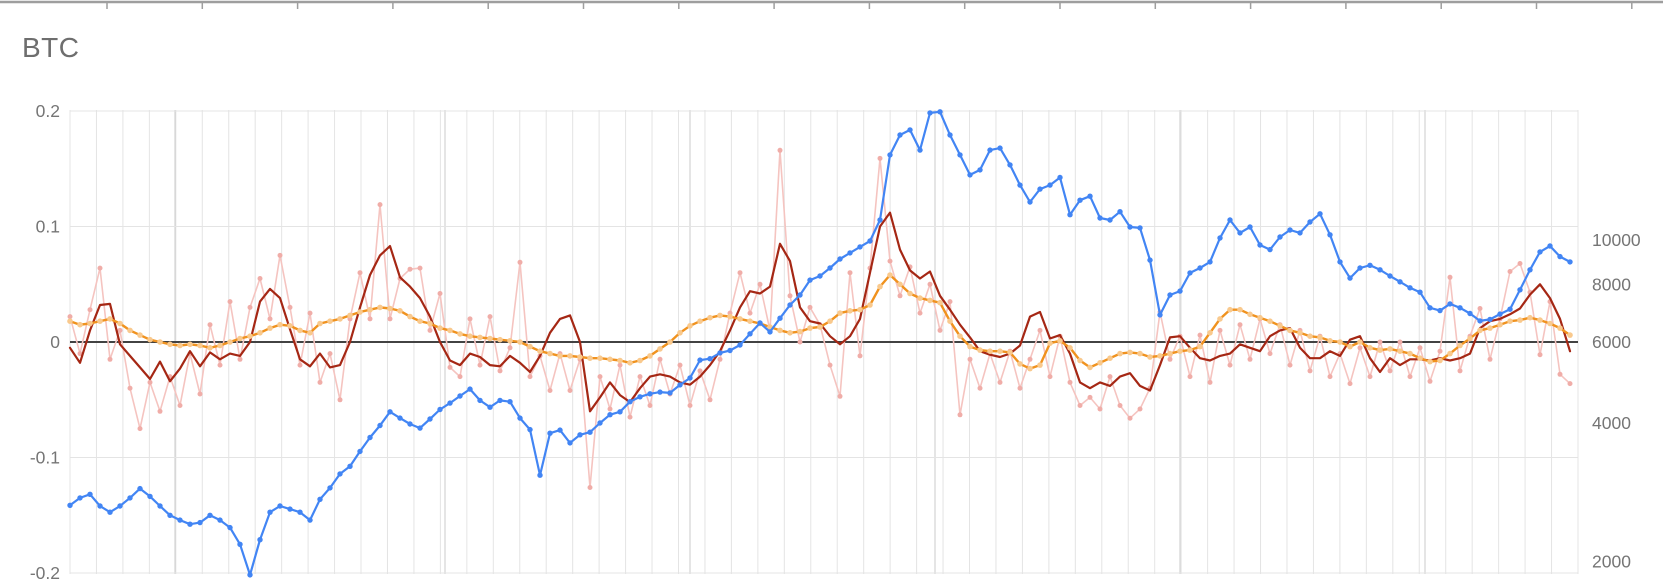 The height and width of the screenshot is (587, 1663). What do you see at coordinates (55, 342) in the screenshot?
I see `left-axis-tick: 0` at bounding box center [55, 342].